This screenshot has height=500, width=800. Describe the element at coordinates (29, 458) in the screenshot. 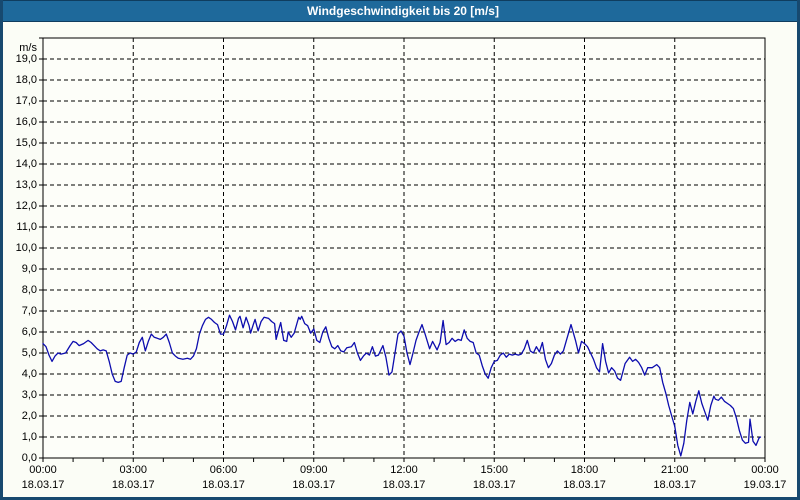

I see `y-axis-tick-label: 0,0` at that location.